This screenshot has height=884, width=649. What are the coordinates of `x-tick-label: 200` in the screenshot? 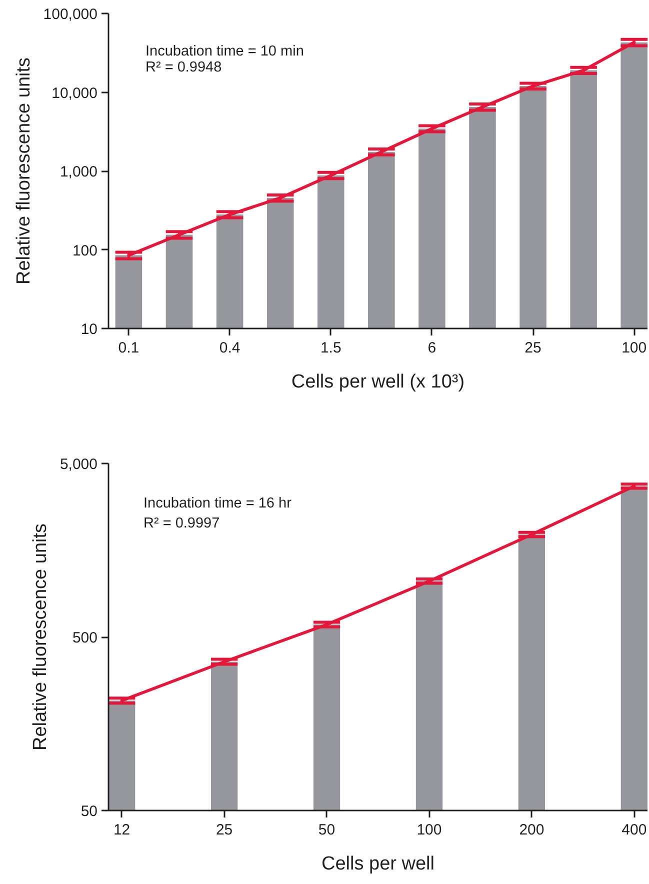 It's located at (531, 830).